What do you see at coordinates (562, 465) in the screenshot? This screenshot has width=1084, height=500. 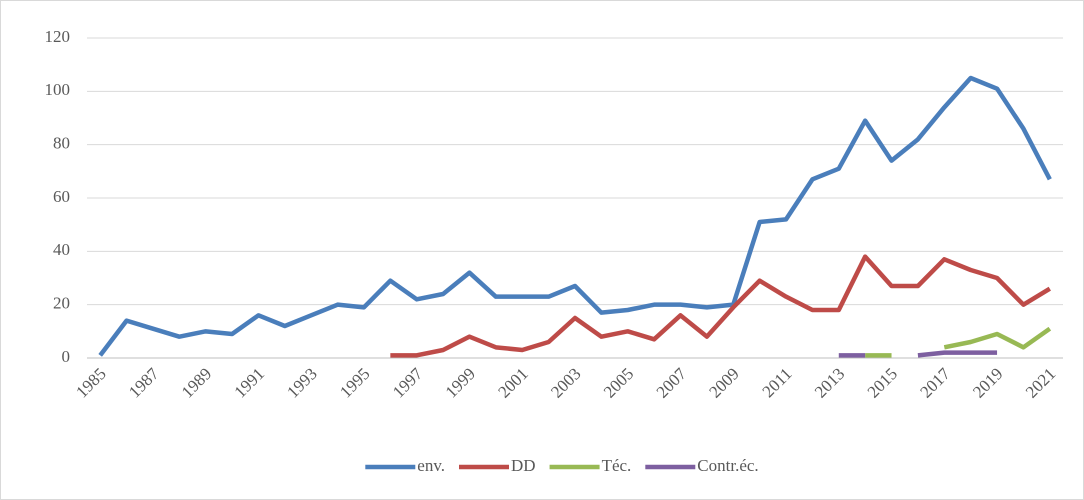 I see `legend: env. DD Téc. Contr.éc.` at bounding box center [562, 465].